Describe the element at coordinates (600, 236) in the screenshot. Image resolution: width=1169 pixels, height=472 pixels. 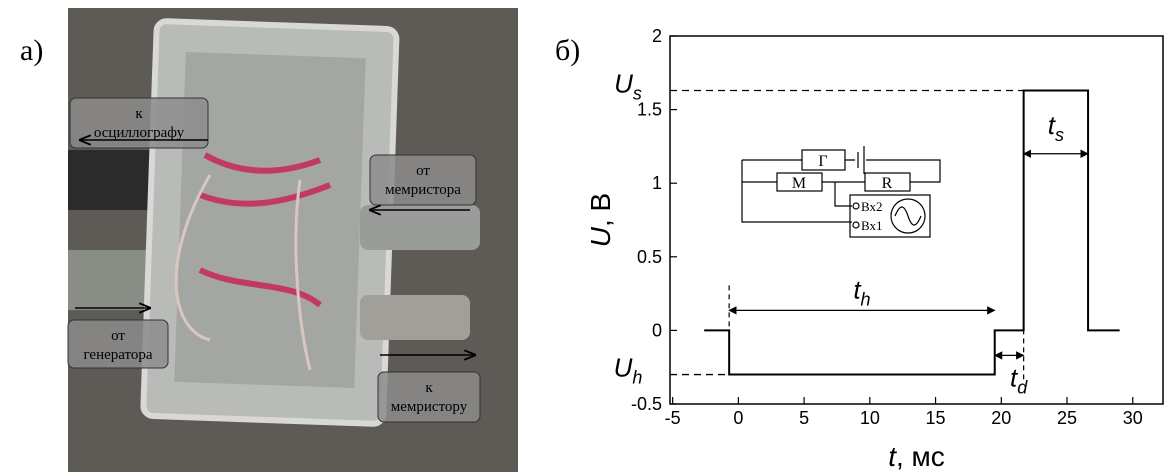
I see `axis-symbol: U` at that location.